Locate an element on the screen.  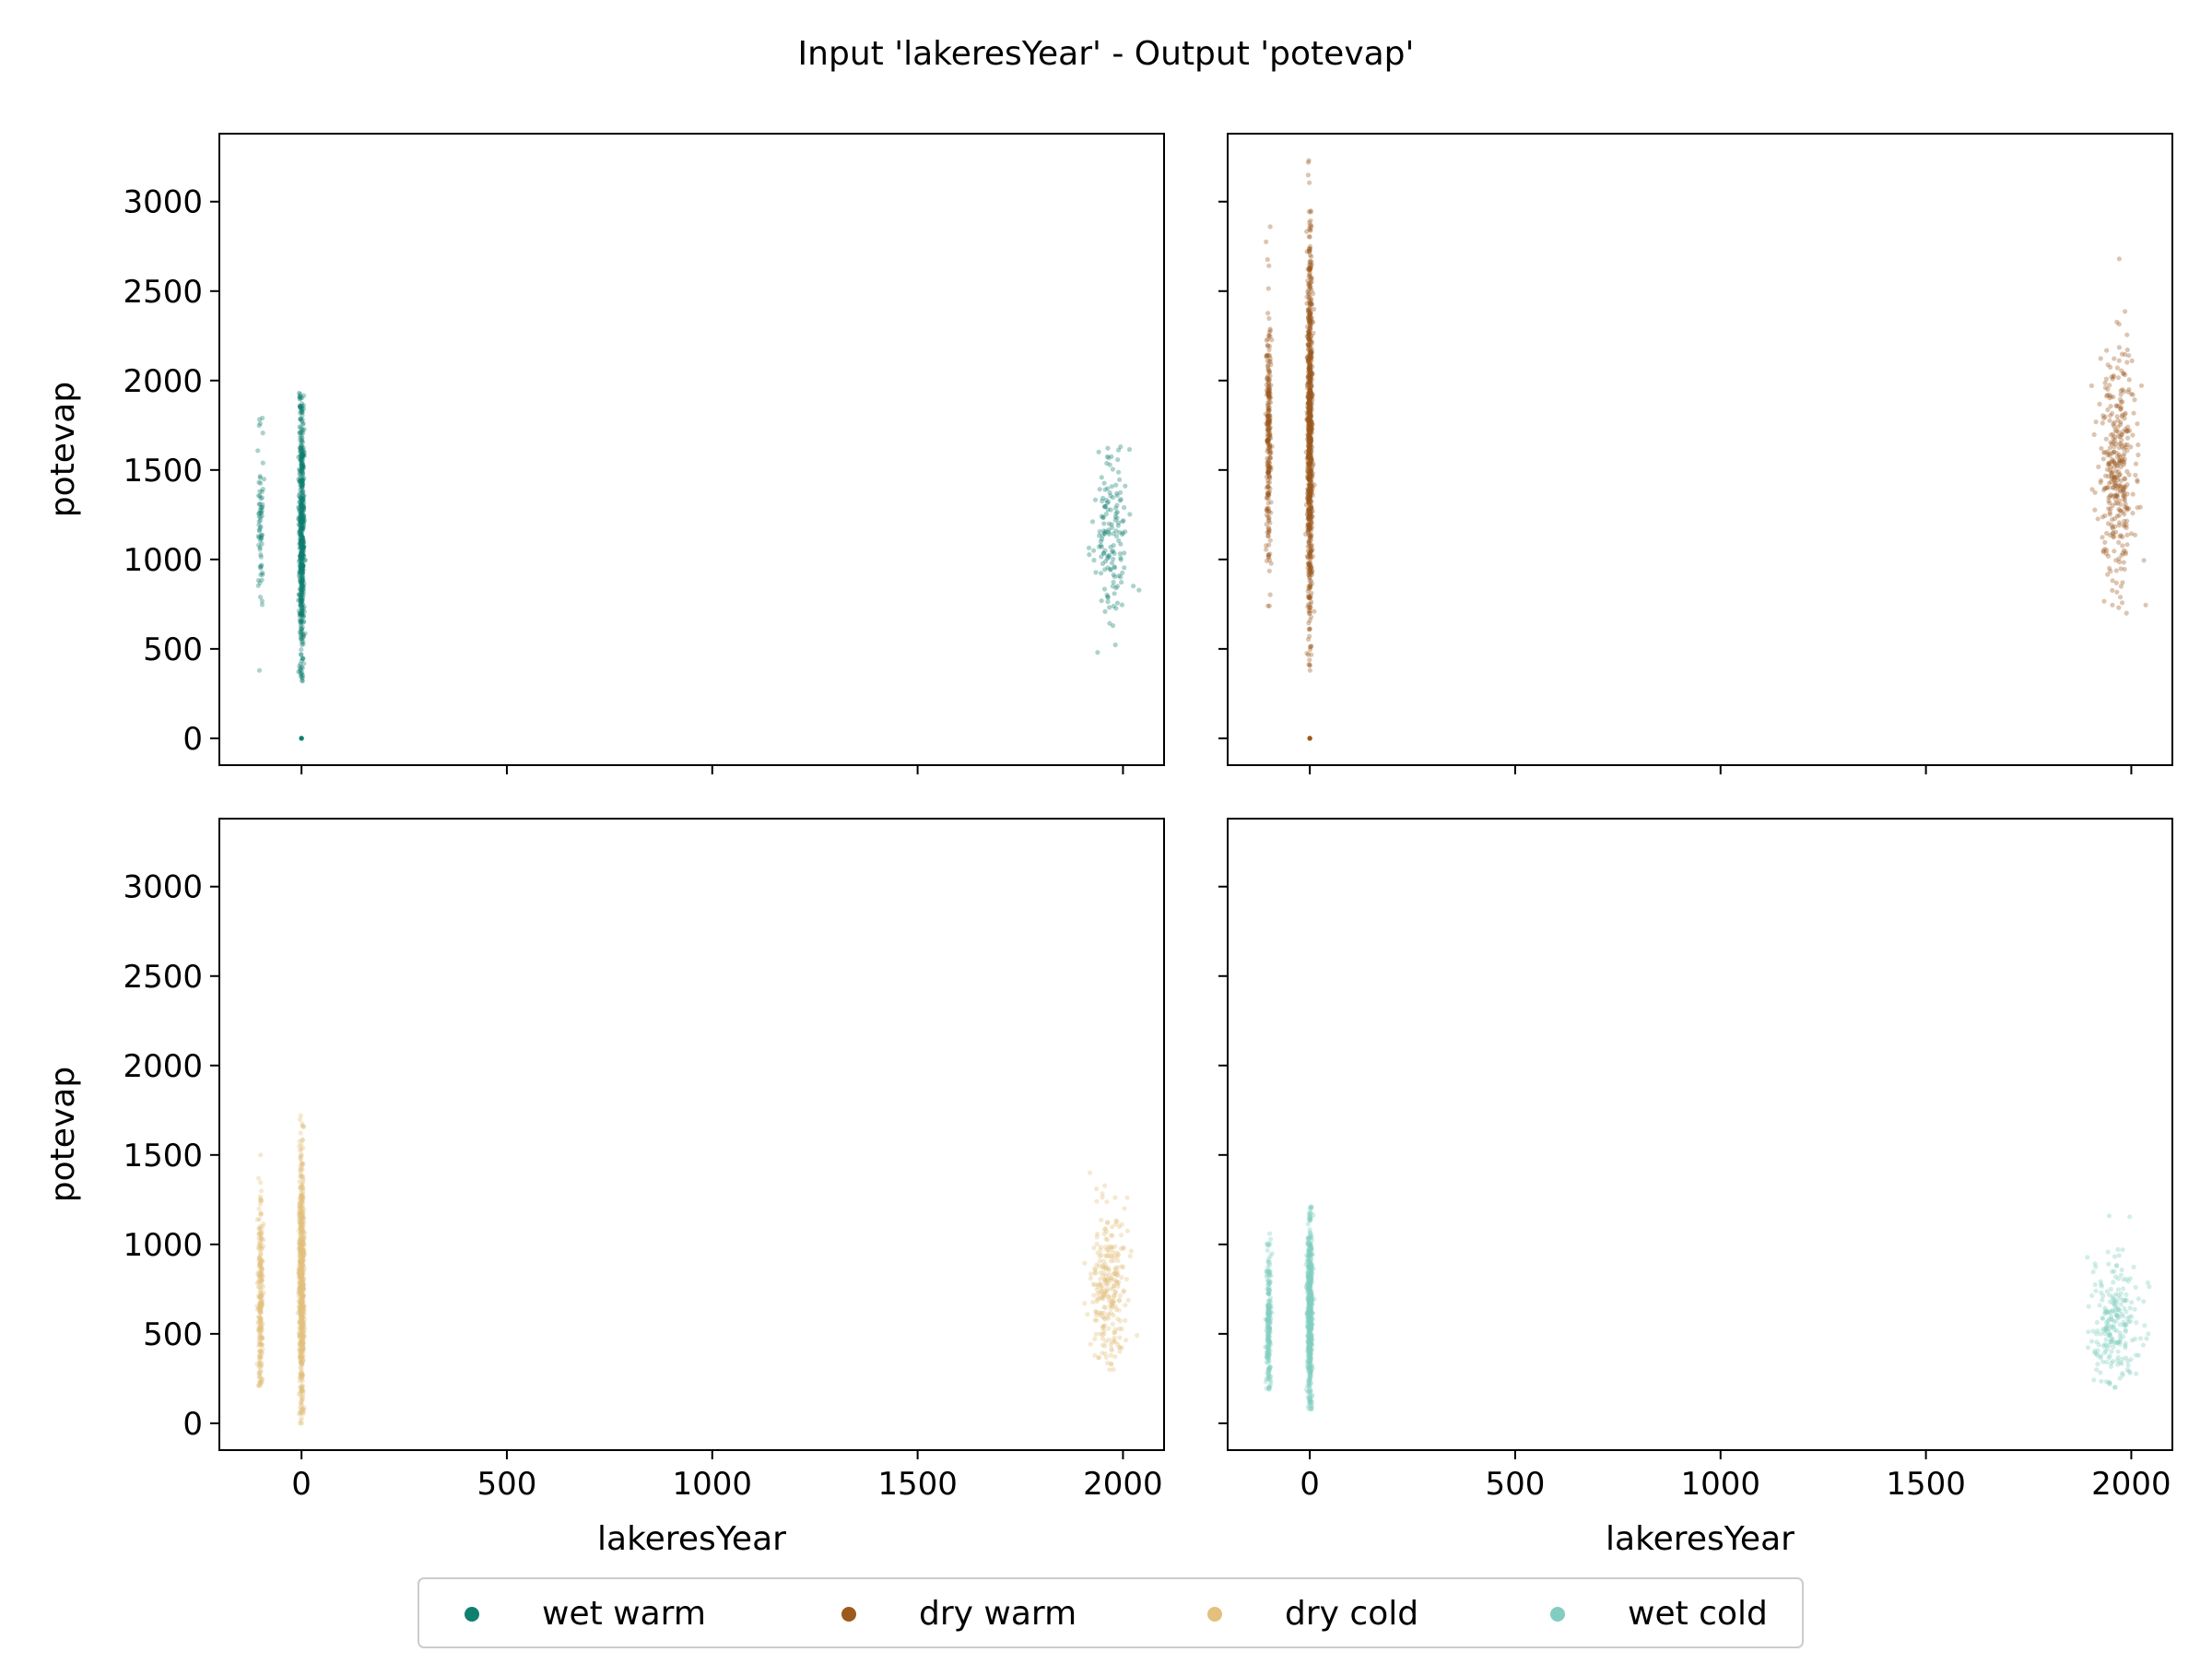
y-tick-label: 2500 is located at coordinates (163, 292).